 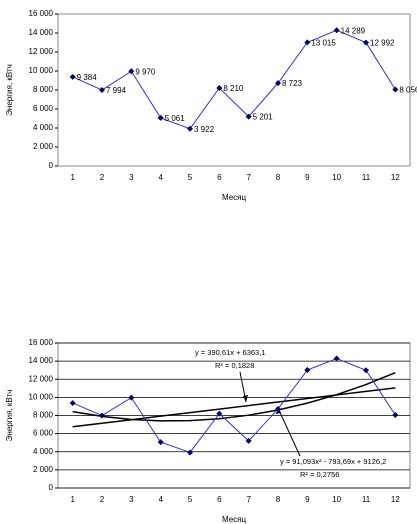 I want to click on data-label: 13 015, so click(x=323, y=42).